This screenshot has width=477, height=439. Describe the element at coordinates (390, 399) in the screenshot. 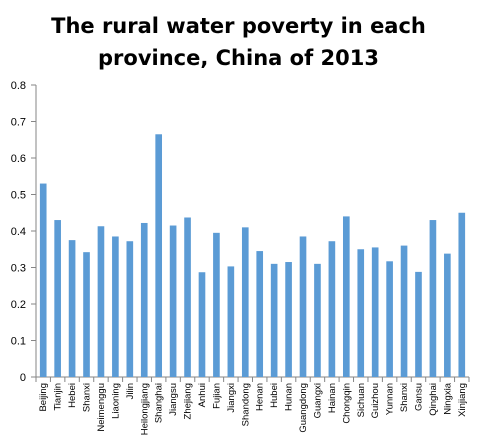

I see `x-category-label: Yunnan` at that location.